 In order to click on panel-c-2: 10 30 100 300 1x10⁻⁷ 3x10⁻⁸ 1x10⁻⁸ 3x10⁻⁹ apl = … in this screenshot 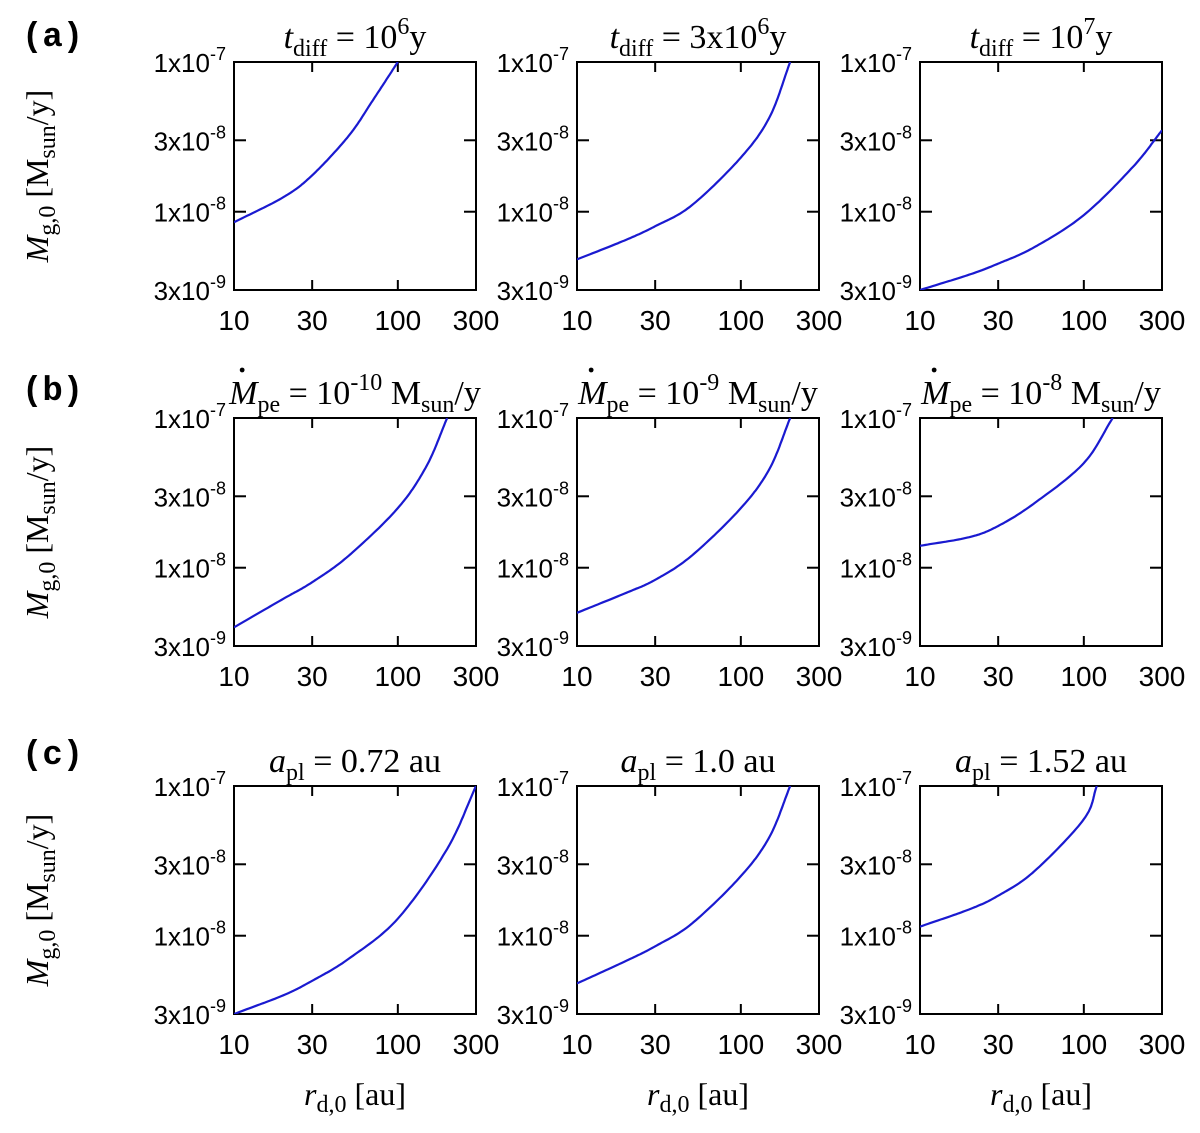, I will do `click(670, 901)`.